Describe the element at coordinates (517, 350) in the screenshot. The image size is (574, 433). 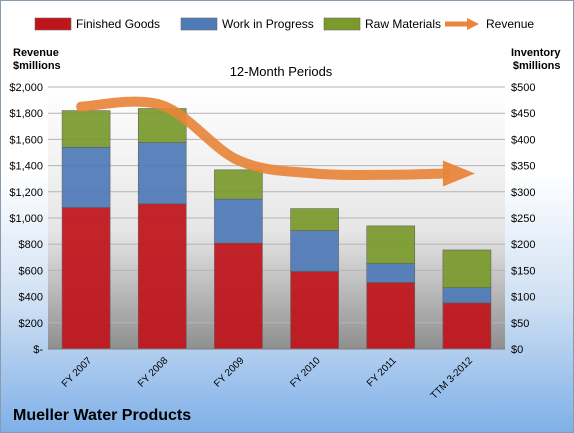
I see `right-tick-label: $0` at that location.